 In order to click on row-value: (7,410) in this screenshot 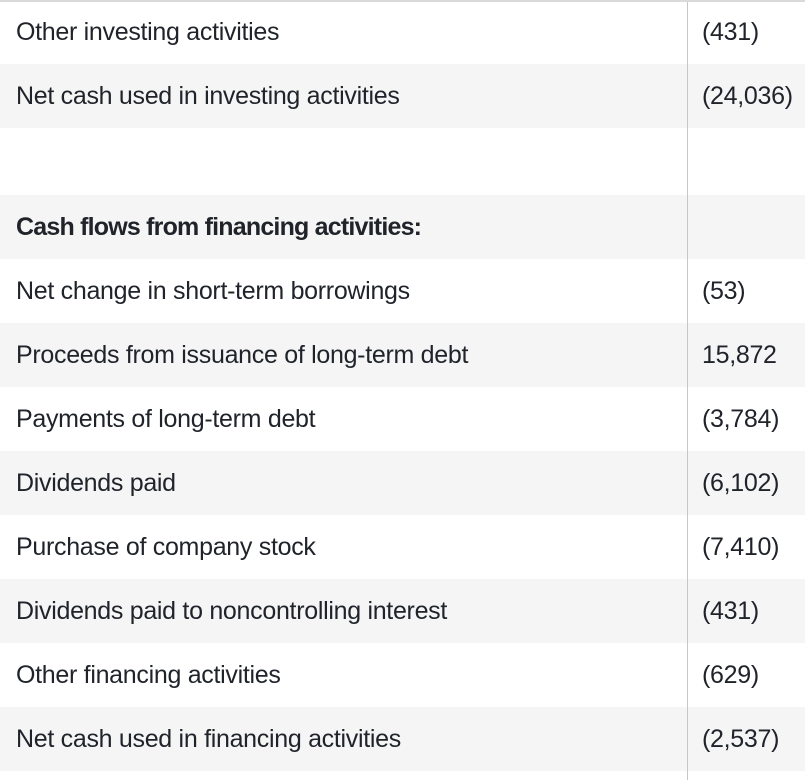, I will do `click(741, 546)`.